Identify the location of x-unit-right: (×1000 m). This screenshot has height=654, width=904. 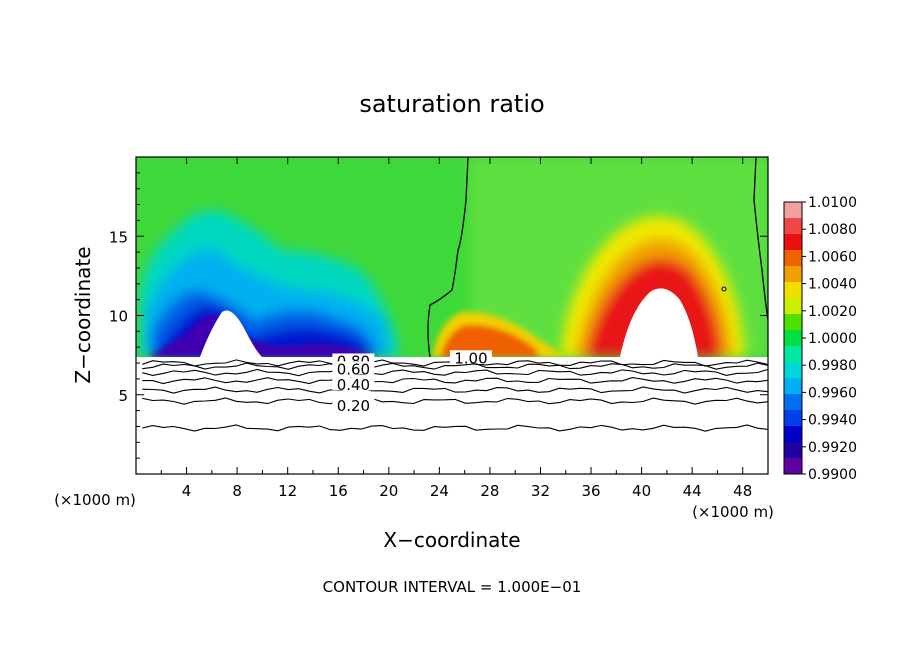
(733, 512).